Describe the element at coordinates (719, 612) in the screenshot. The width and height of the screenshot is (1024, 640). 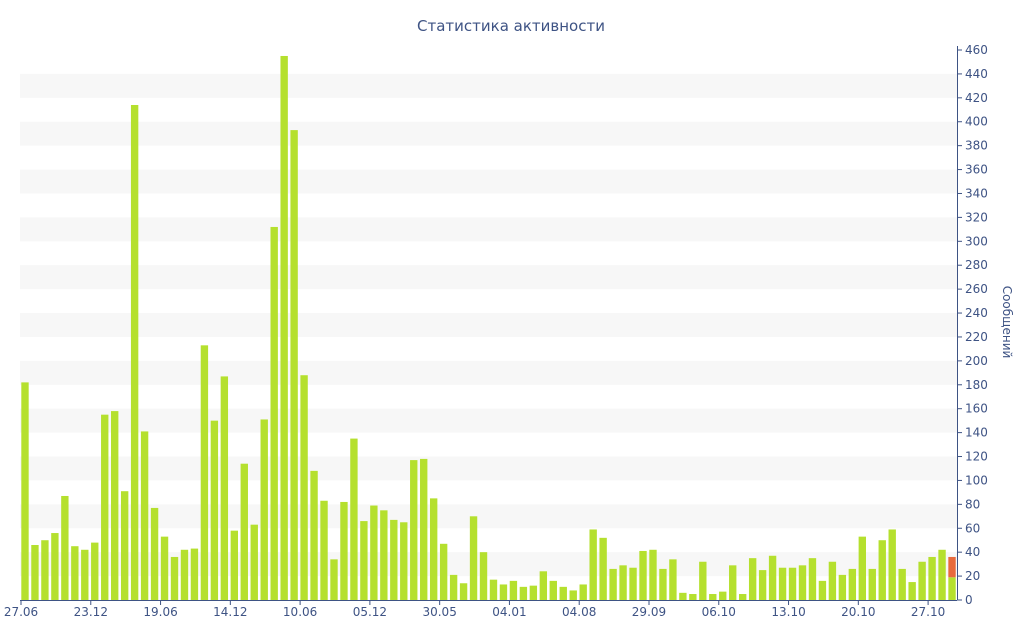
I see `x-tick-label: 06.10` at that location.